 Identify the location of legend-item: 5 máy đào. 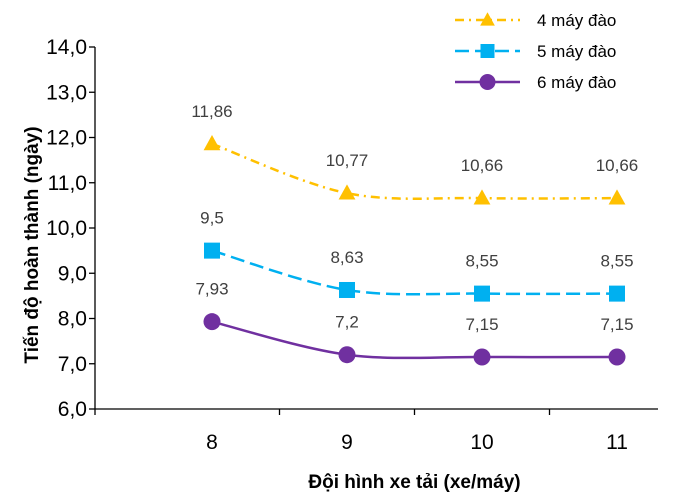
(535, 51).